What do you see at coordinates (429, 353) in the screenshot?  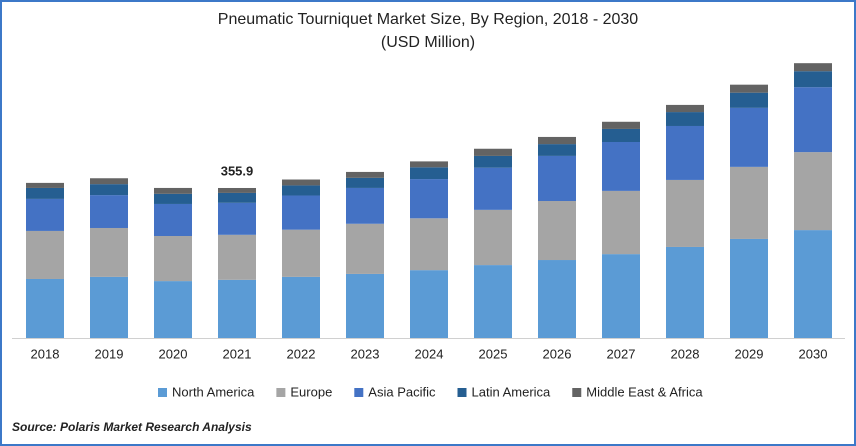 I see `x-tick-label: 2024` at bounding box center [429, 353].